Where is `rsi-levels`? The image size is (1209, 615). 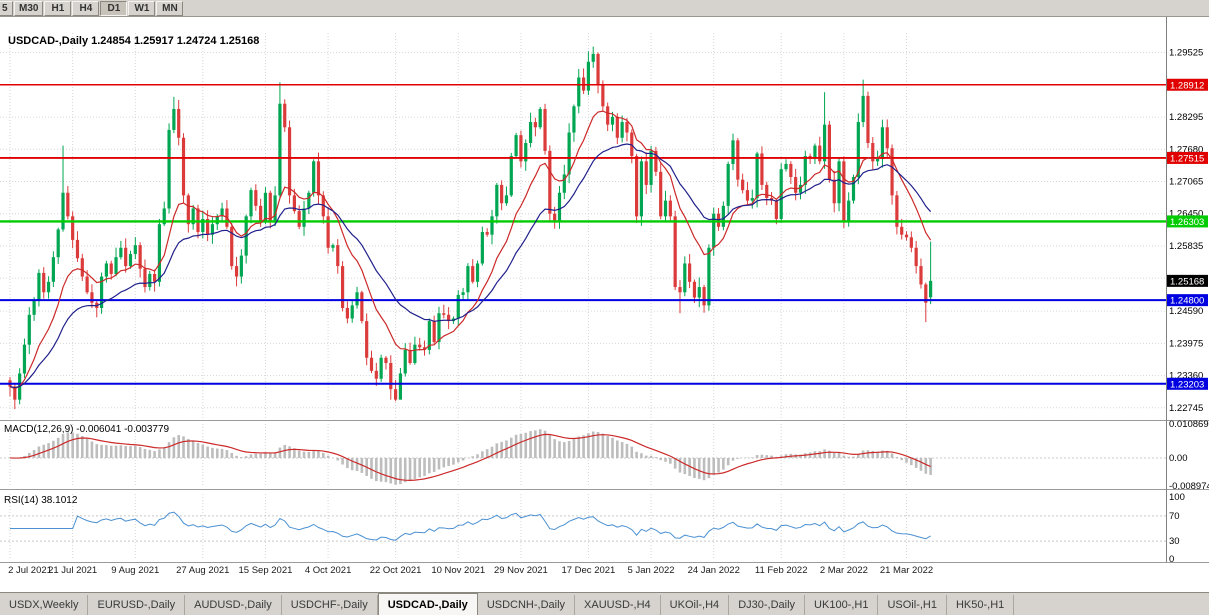 rsi-levels is located at coordinates (583, 528).